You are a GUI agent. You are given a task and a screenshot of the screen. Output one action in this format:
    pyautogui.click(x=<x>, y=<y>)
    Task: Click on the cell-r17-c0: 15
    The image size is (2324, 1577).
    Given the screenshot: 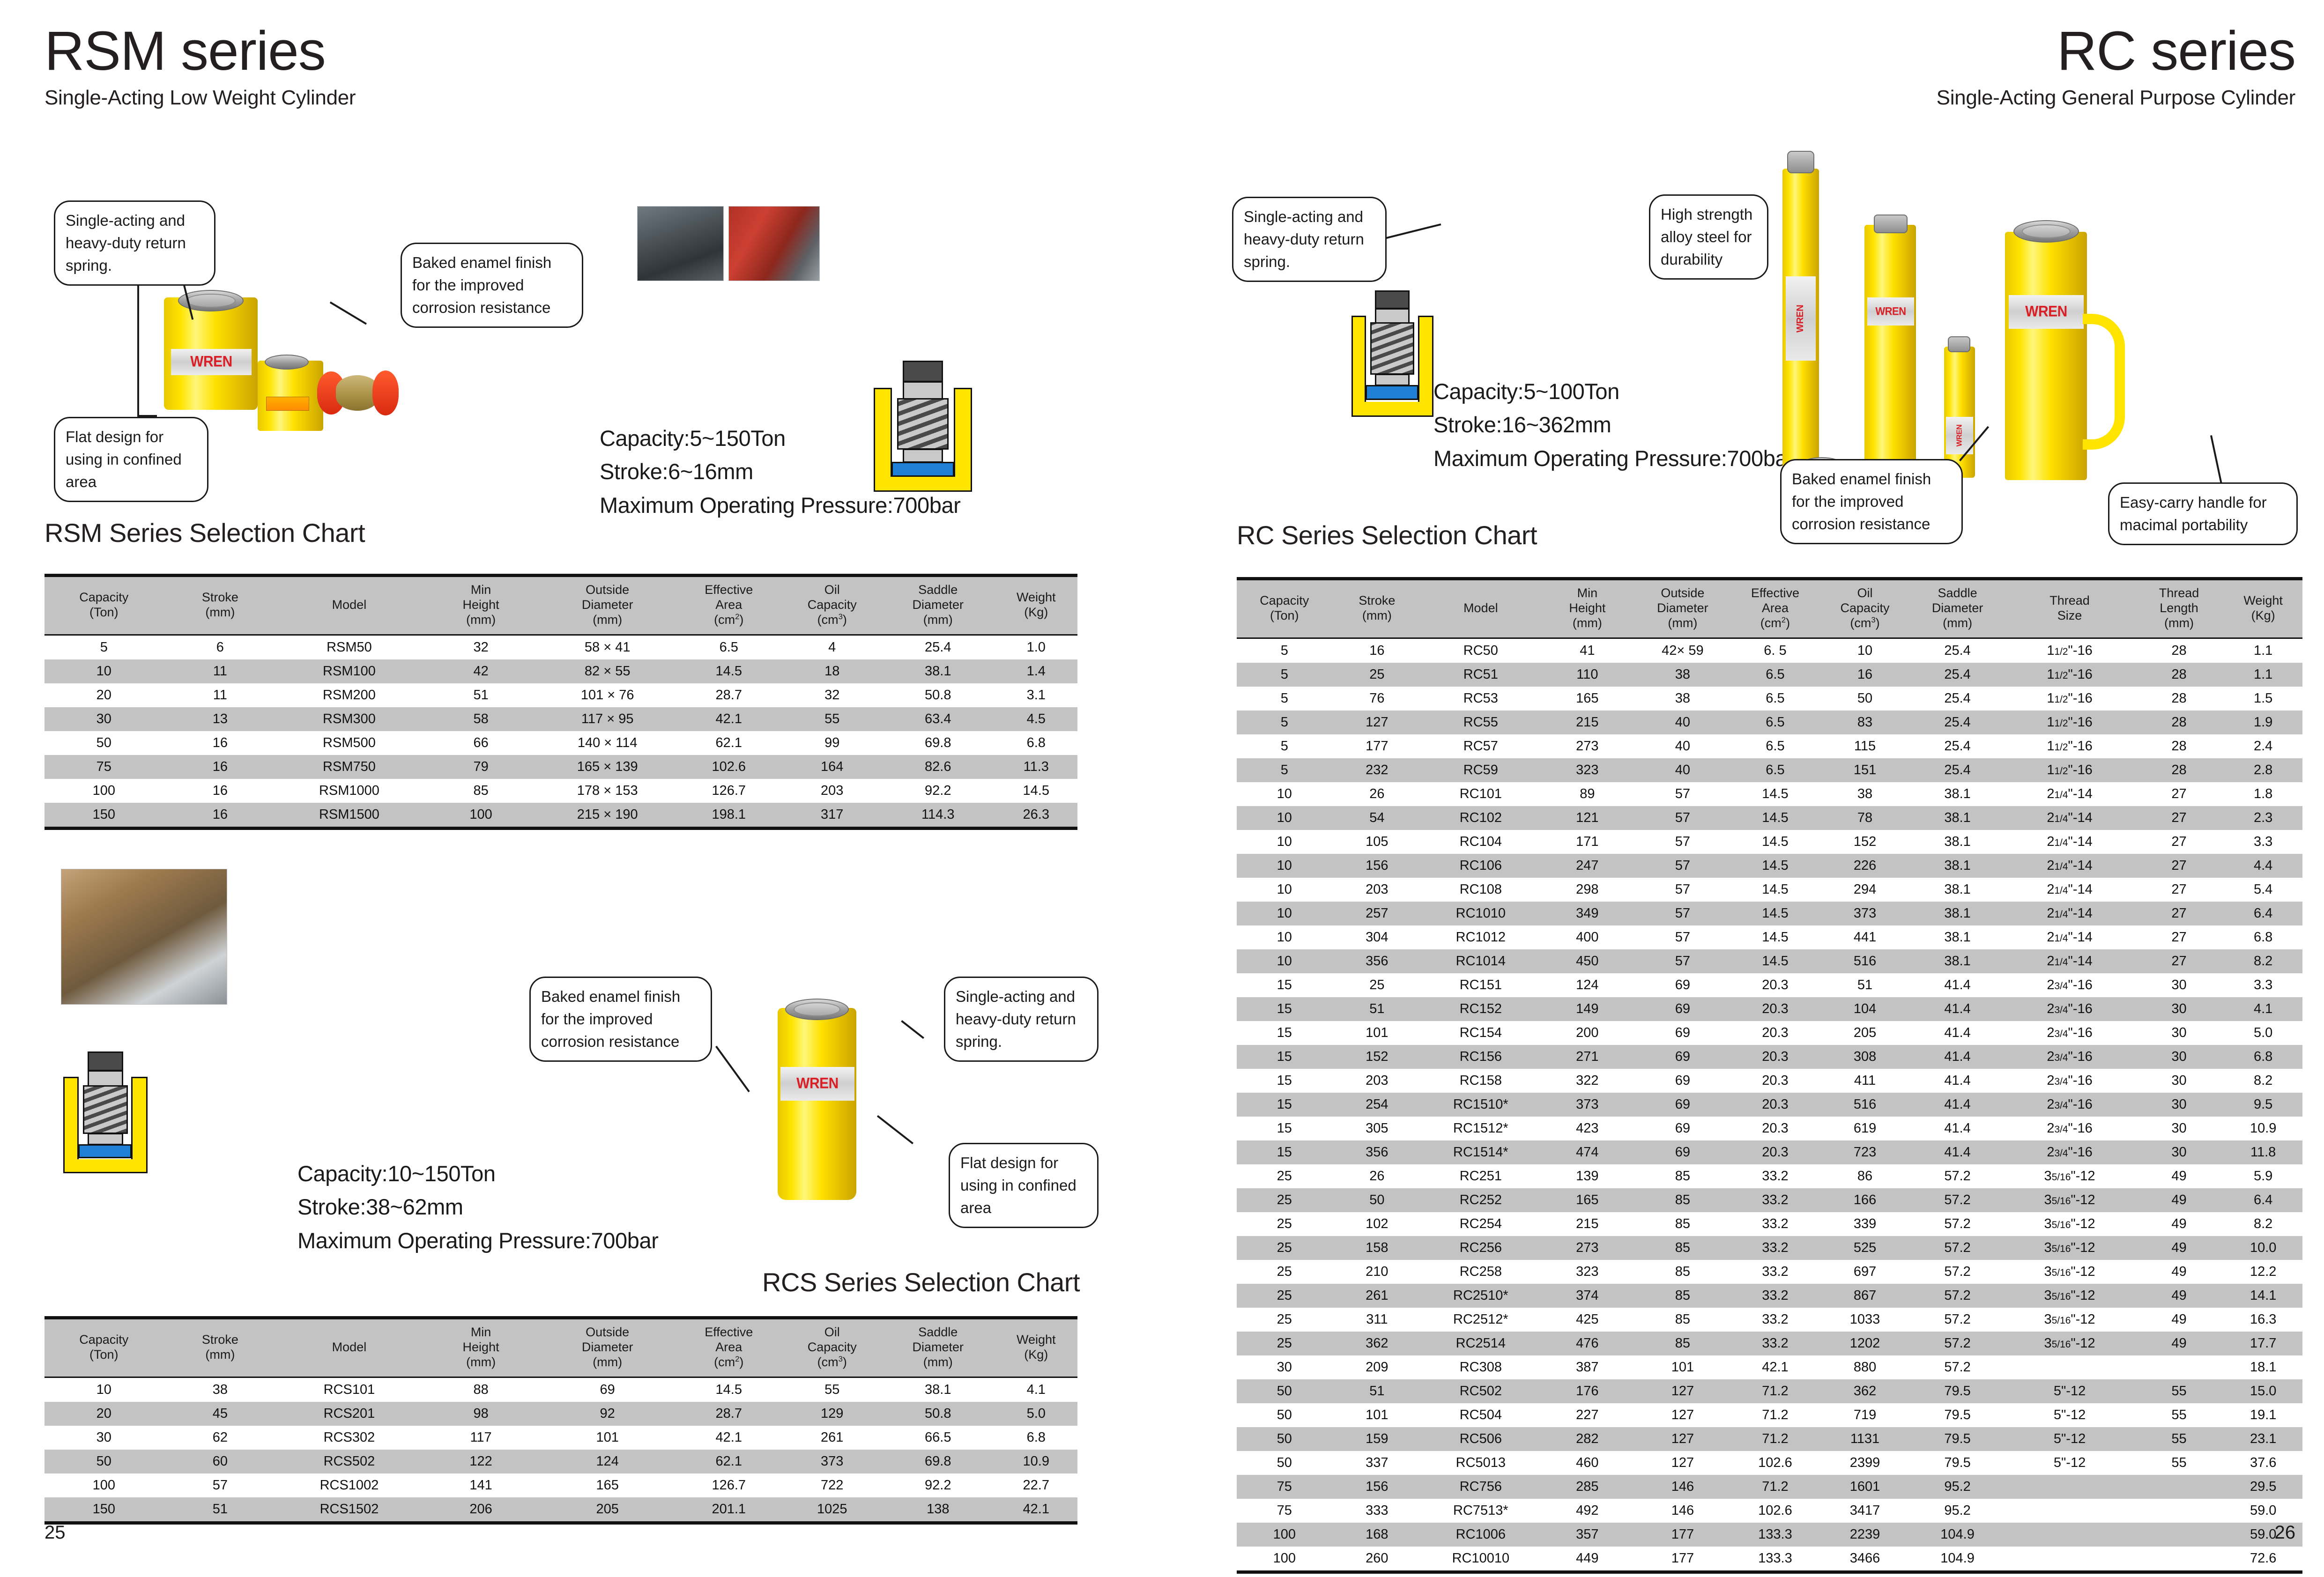 What is the action you would take?
    pyautogui.click(x=1284, y=1056)
    